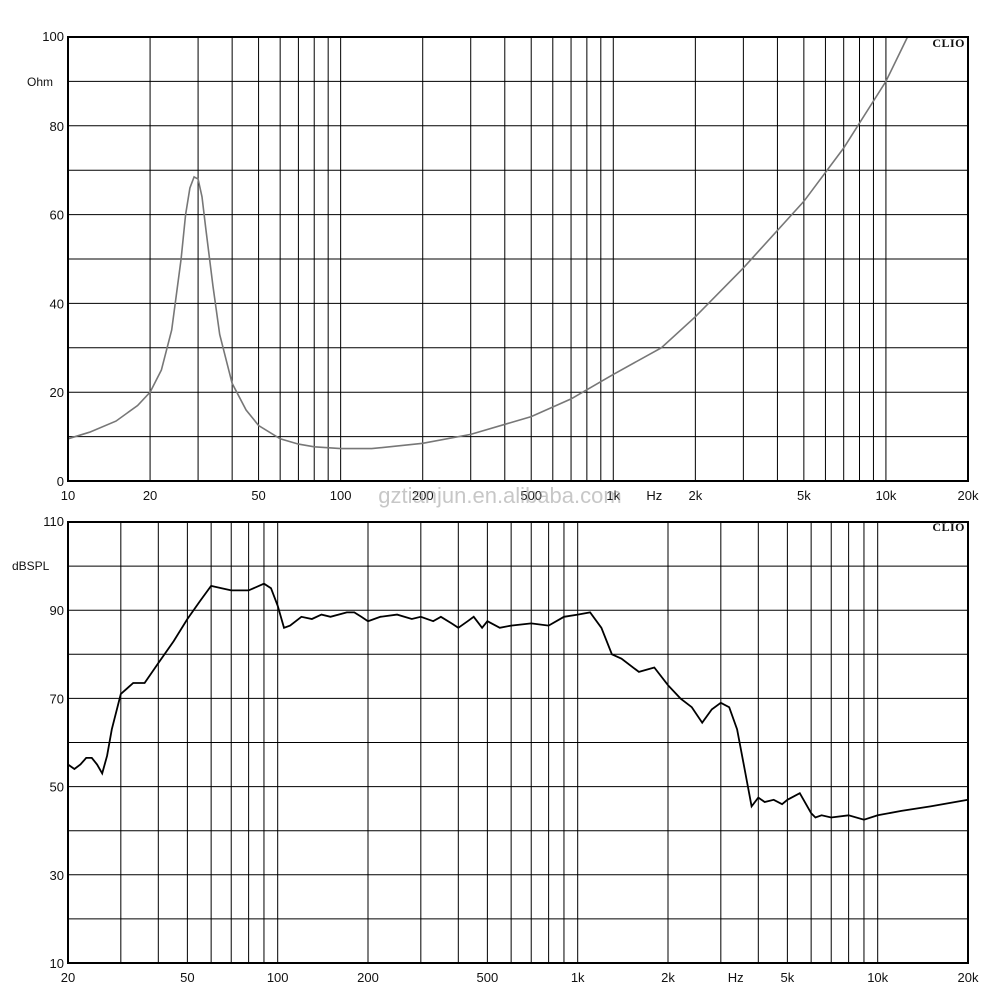  Describe the element at coordinates (57, 787) in the screenshot. I see `spl-y-tick-label: 50` at that location.